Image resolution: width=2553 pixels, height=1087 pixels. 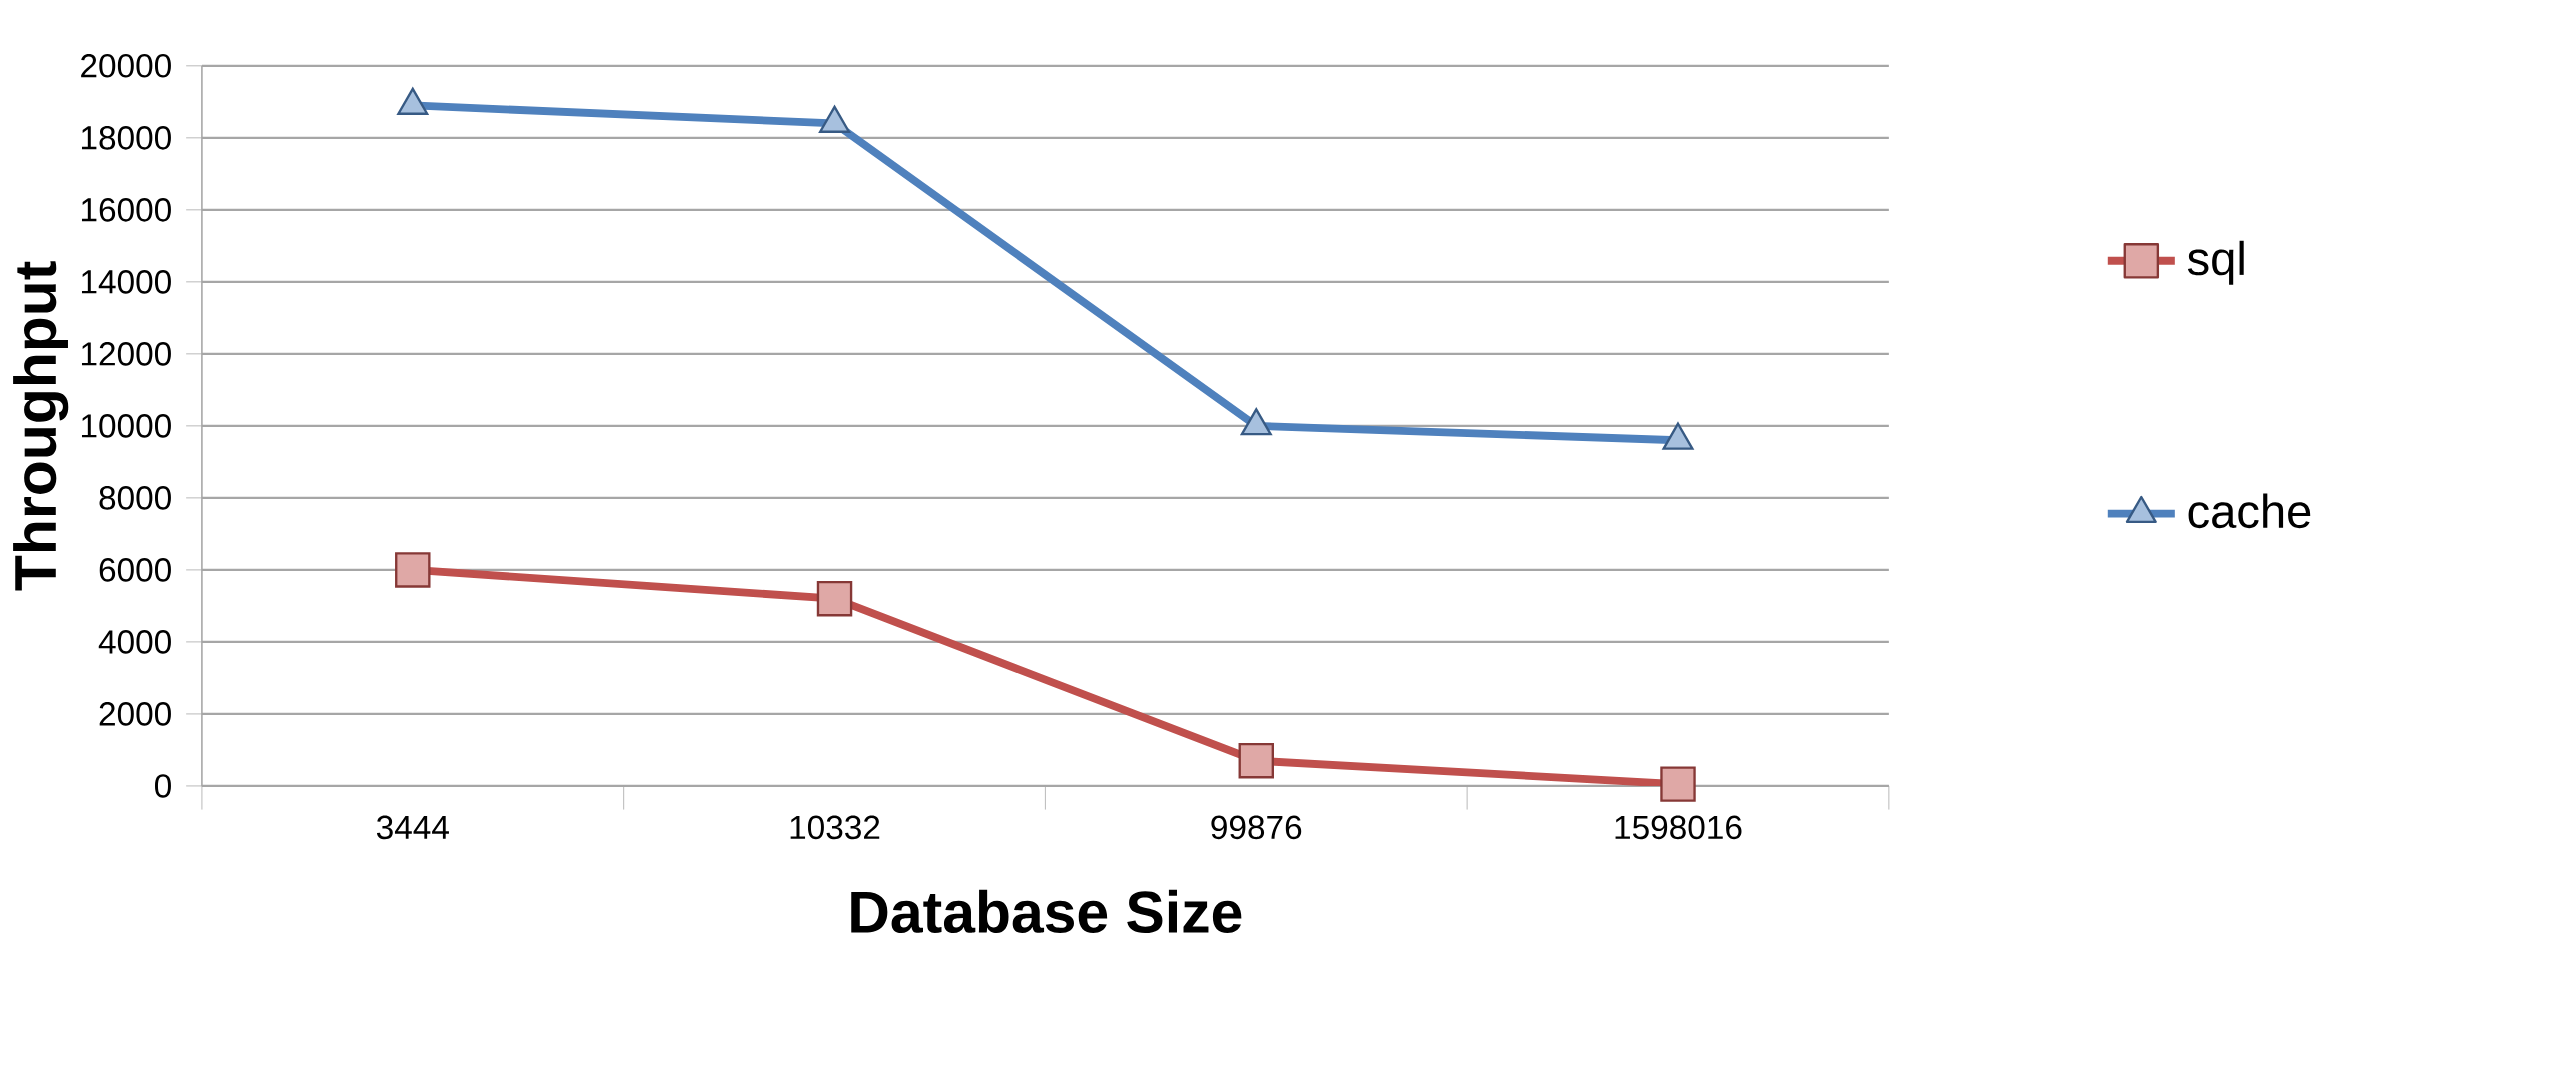 I want to click on y-tick-label: 16000, so click(x=126, y=210).